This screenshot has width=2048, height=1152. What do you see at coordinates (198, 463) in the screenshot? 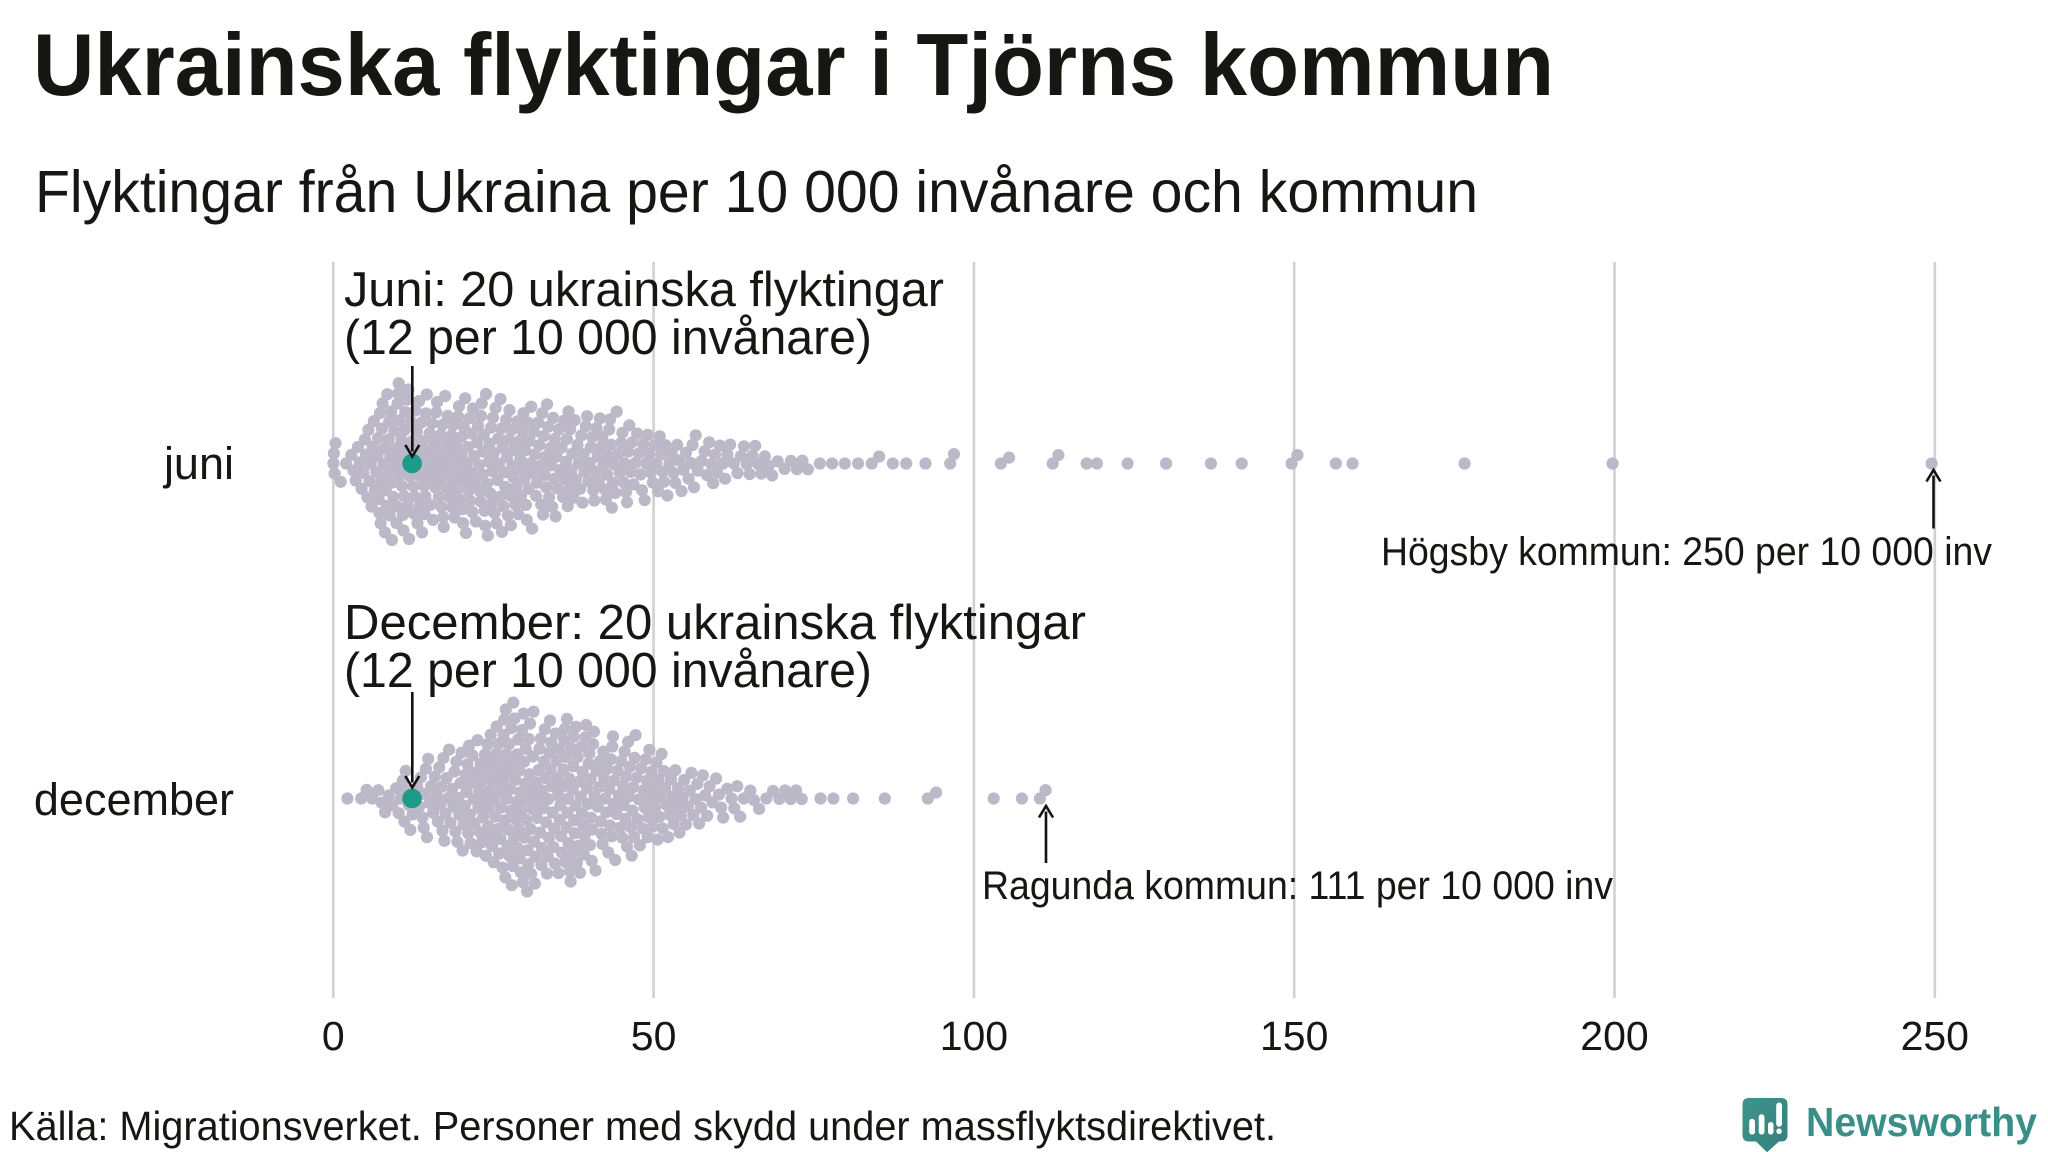
I see `svg-text: juni` at bounding box center [198, 463].